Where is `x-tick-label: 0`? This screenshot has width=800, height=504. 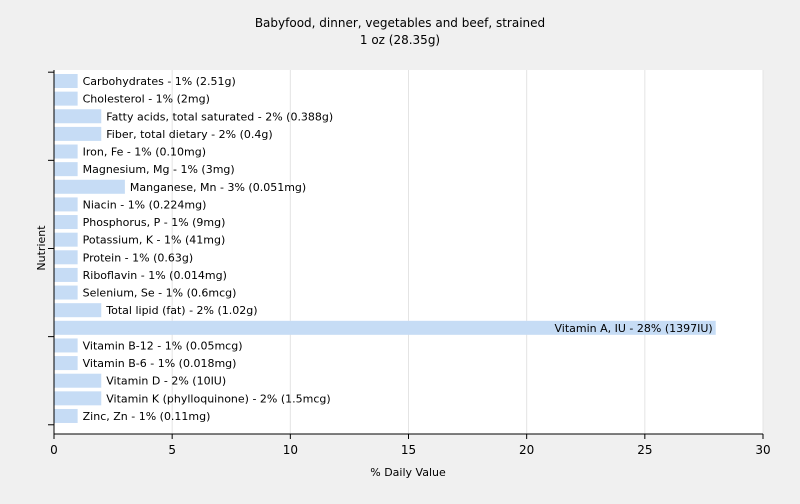
x-tick-label: 0 is located at coordinates (54, 450).